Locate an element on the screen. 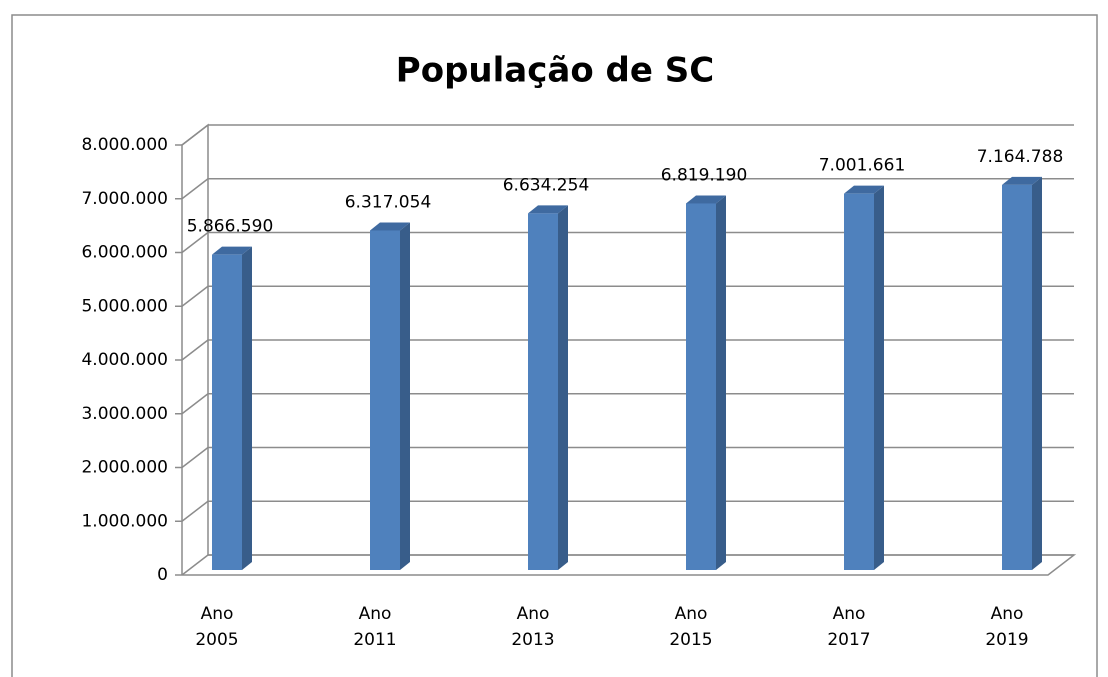 The image size is (1108, 677). value-label: 7.001.661 is located at coordinates (862, 166).